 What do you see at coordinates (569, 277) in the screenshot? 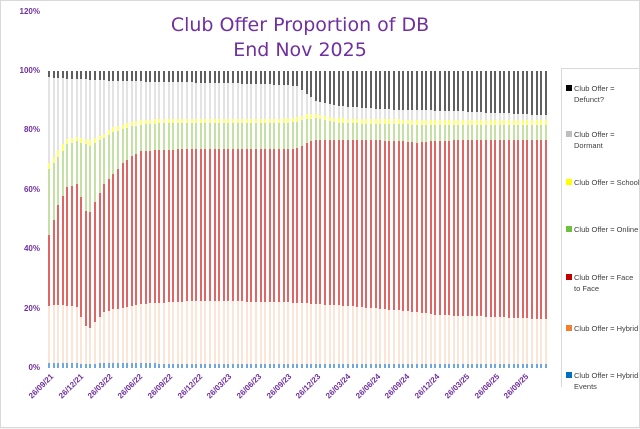
I see `legend-swatch-icon` at bounding box center [569, 277].